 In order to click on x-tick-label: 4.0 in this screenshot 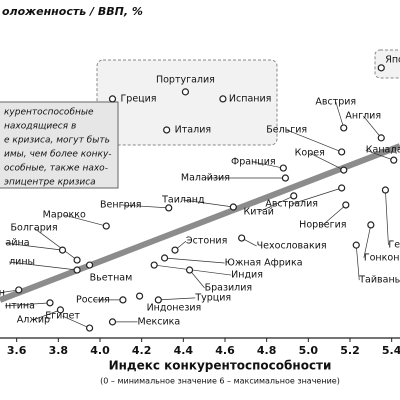, I will do `click(100, 350)`.